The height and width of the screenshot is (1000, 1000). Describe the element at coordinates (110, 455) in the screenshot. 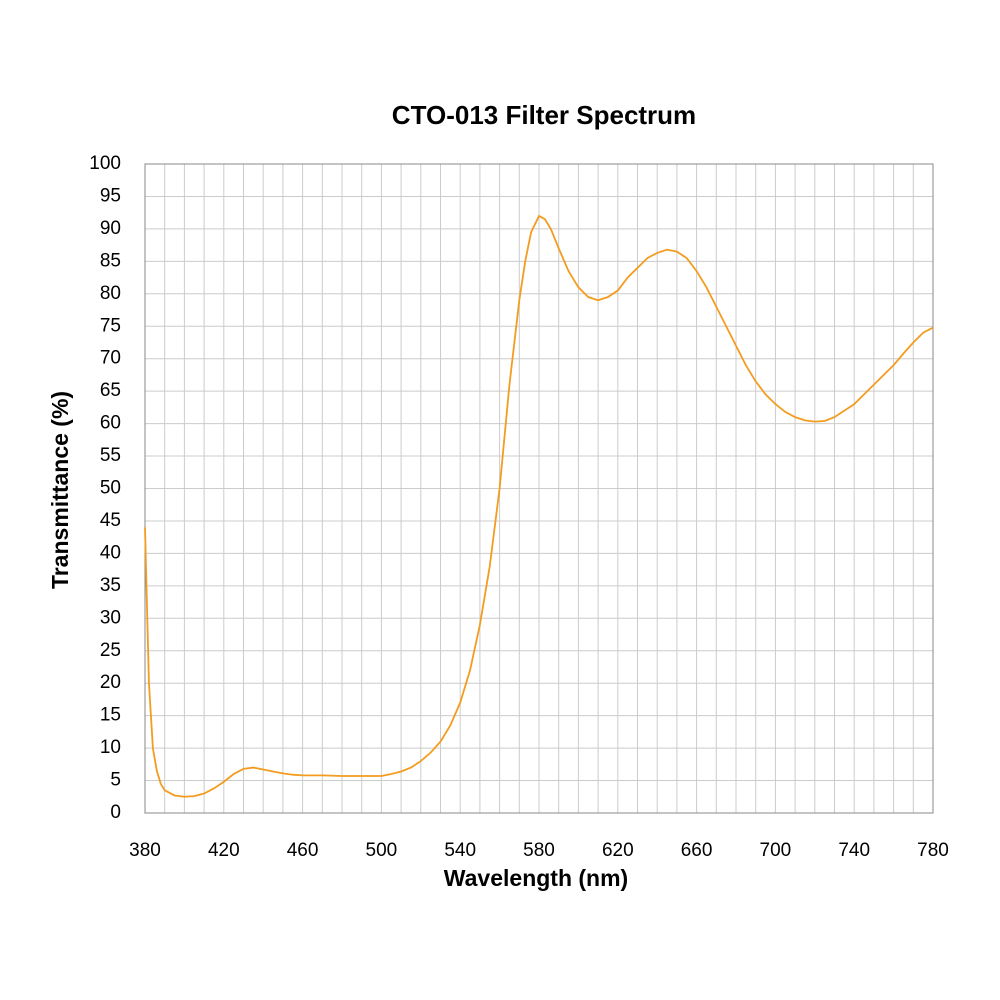

I see `y-tick-label: 55` at that location.